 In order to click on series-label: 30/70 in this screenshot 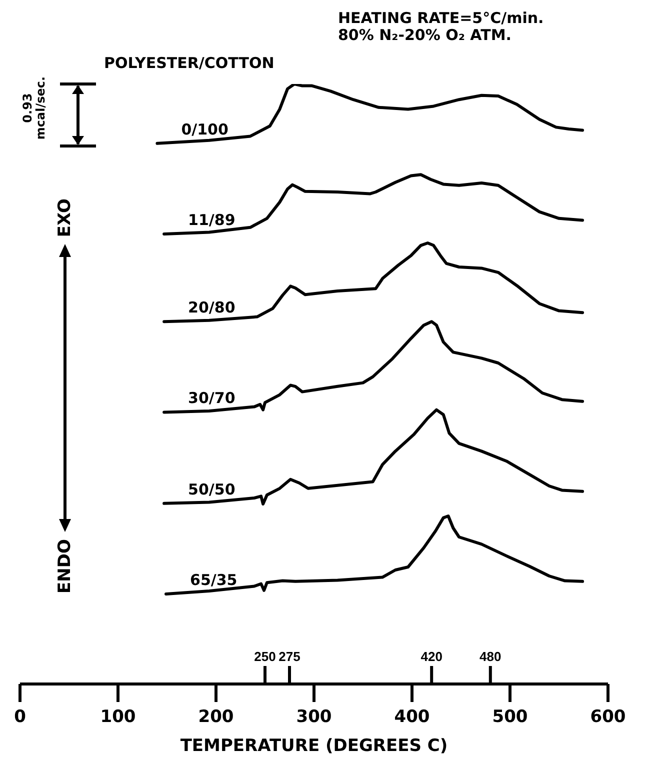, I will do `click(212, 398)`.